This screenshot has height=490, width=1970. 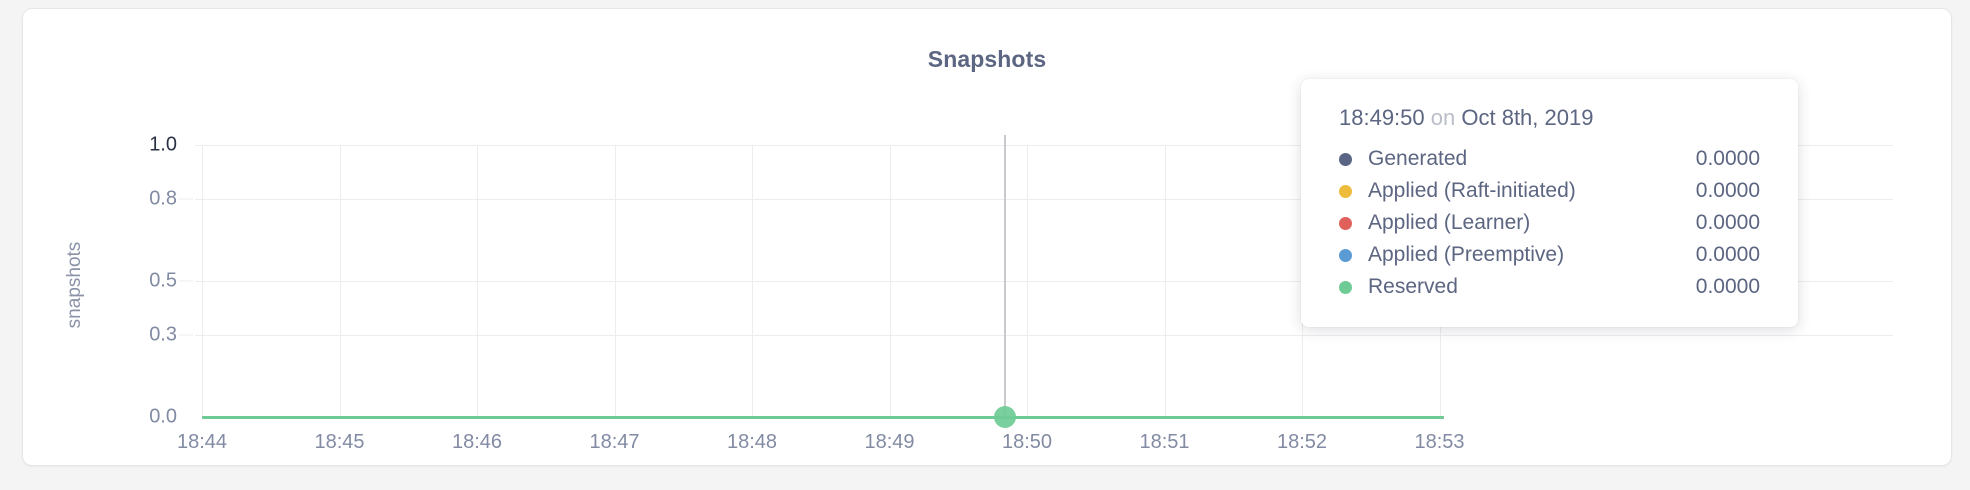 I want to click on y-axis-tick-label: 0.0, so click(x=163, y=416).